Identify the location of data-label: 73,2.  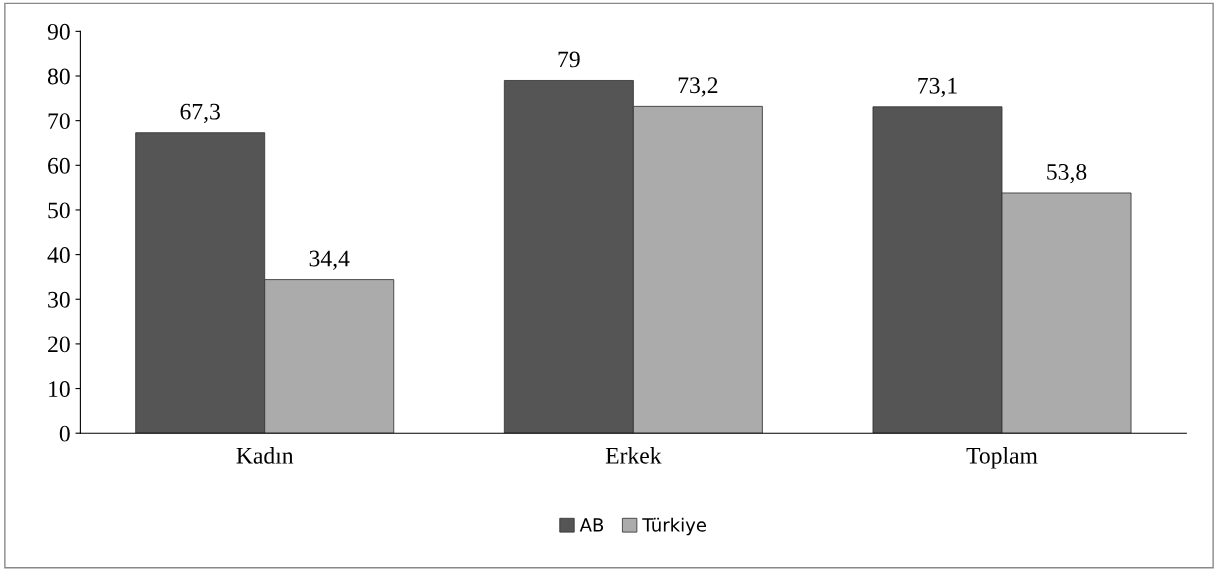
(698, 87).